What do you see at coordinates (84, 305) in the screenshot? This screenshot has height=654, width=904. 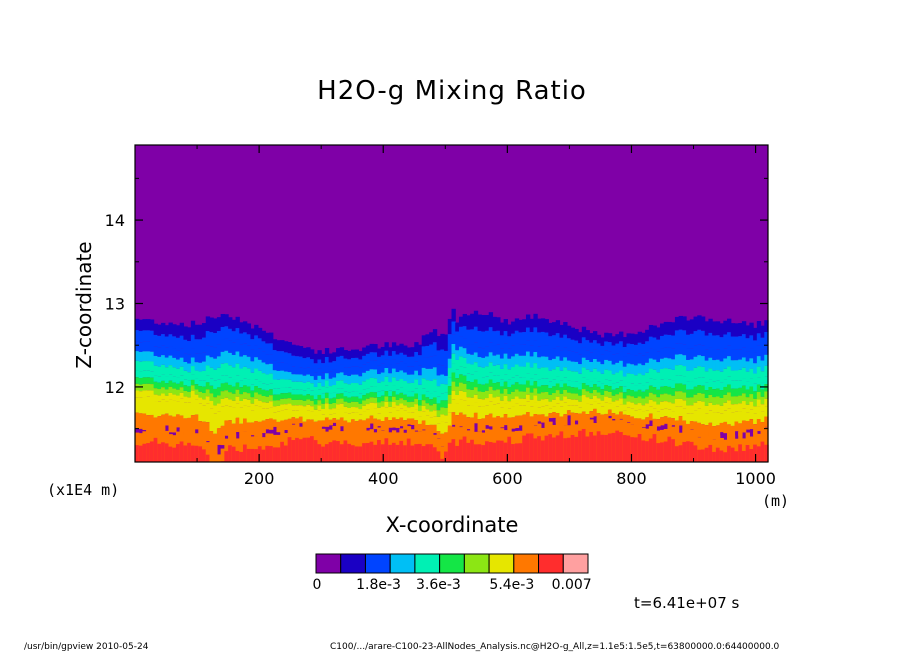 I see `y-axis-label: Z-coordinate` at bounding box center [84, 305].